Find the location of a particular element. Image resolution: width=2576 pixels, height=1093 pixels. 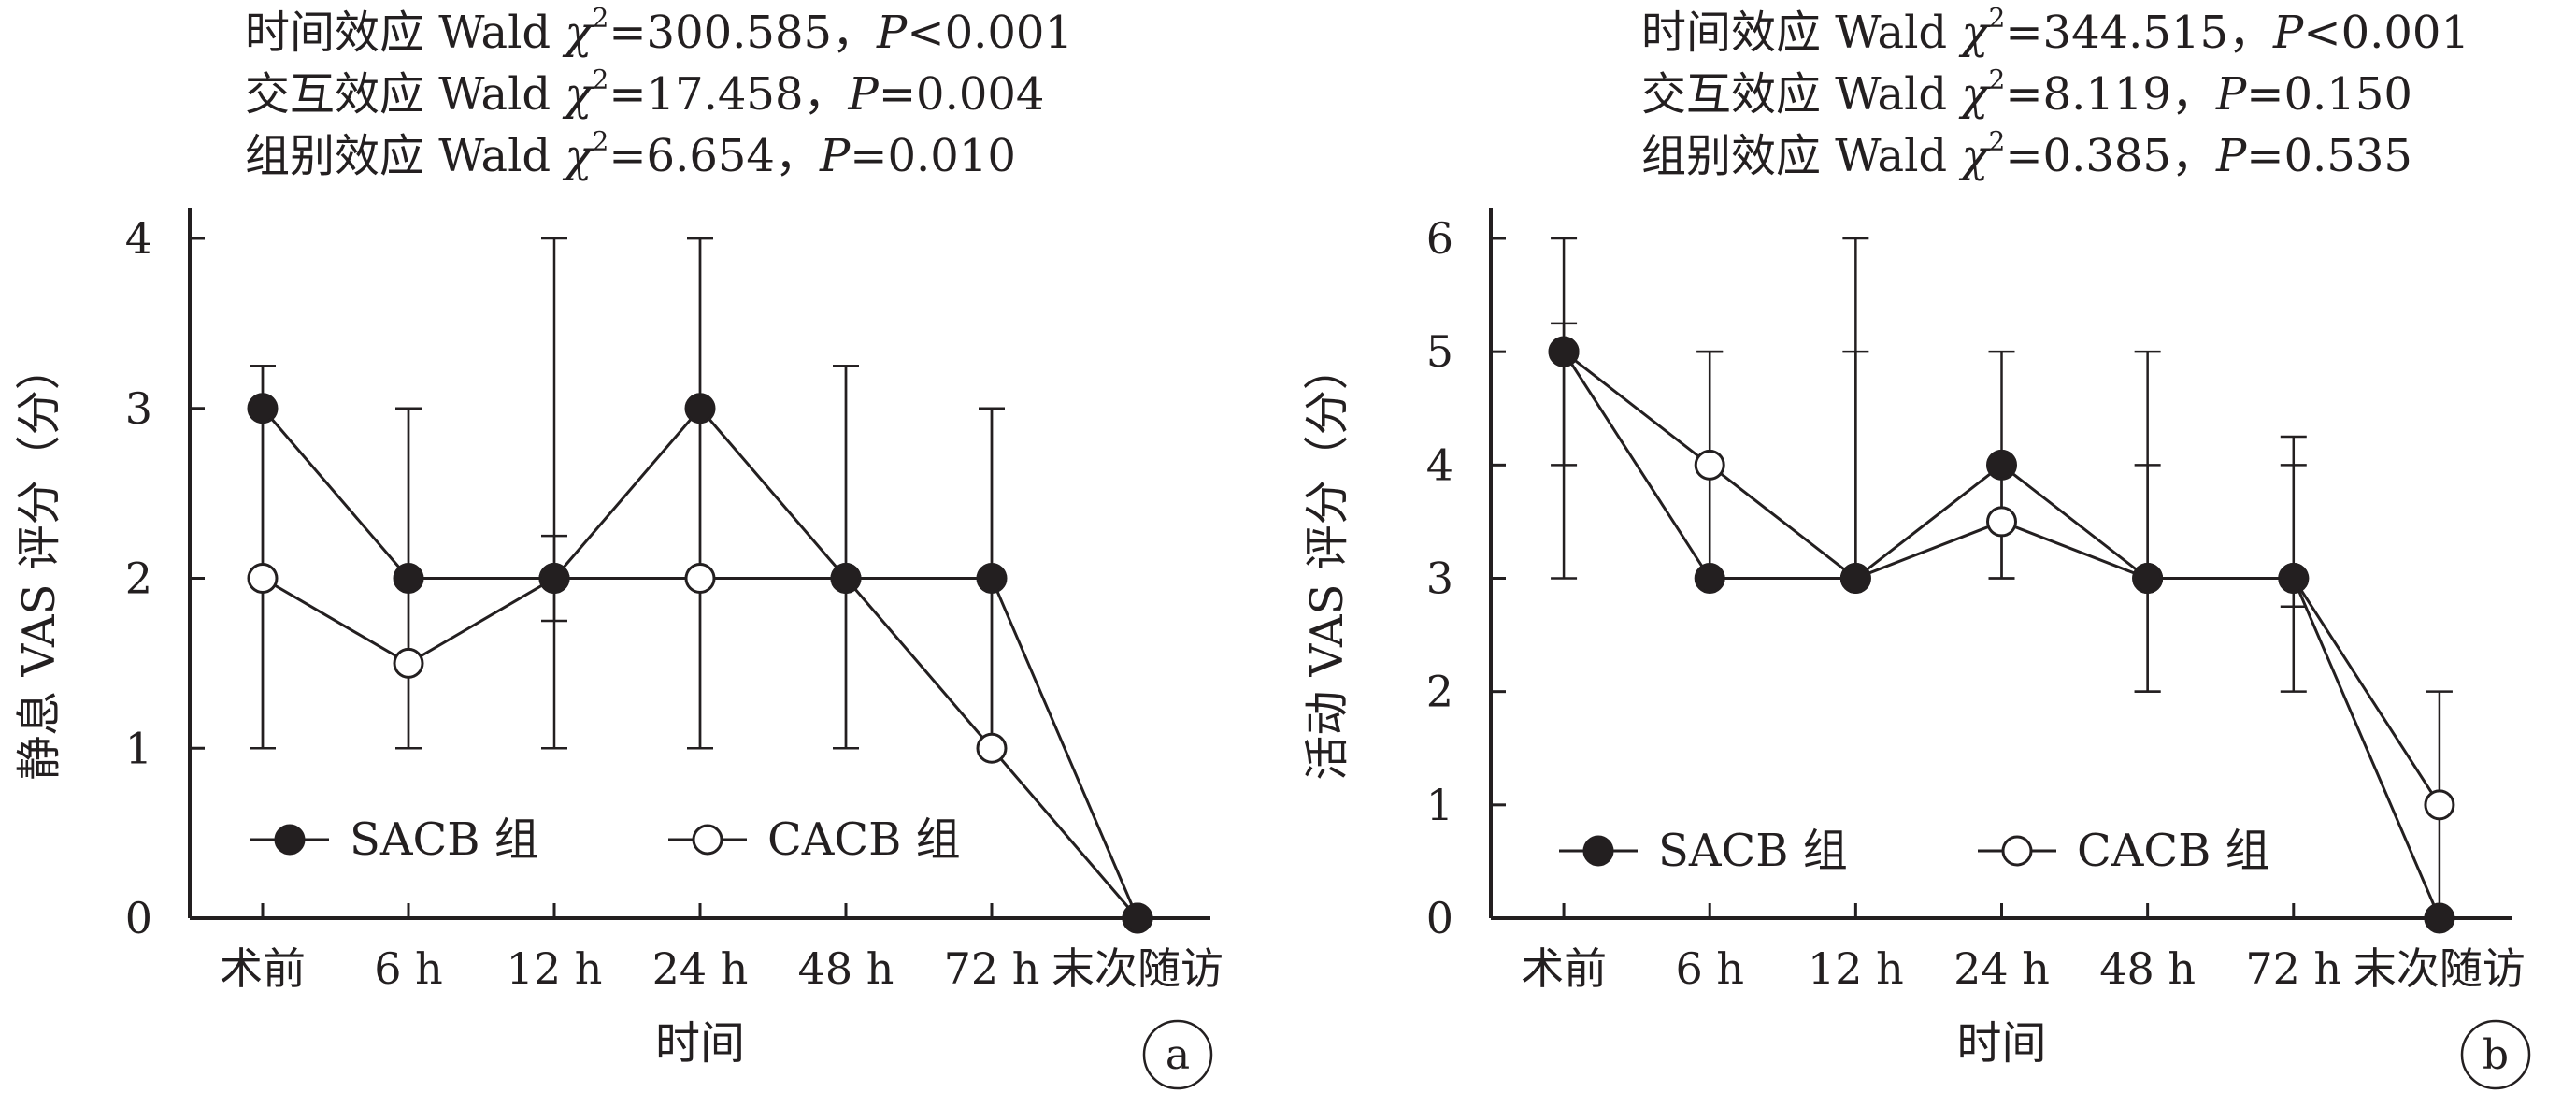

stats-line: 时间效应 Wald χ2=300.585，P<0.001 is located at coordinates (659, 30).